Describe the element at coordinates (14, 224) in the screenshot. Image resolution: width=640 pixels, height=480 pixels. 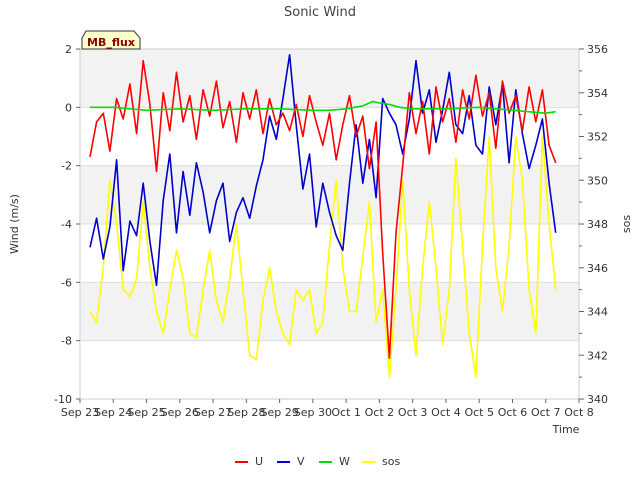
I see `y-axis-title: Wind (m/s)` at that location.